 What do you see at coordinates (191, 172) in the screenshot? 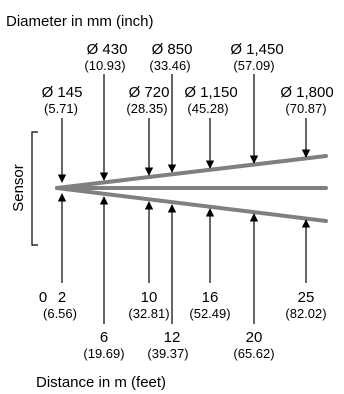
I see `beam-upper-edge` at bounding box center [191, 172].